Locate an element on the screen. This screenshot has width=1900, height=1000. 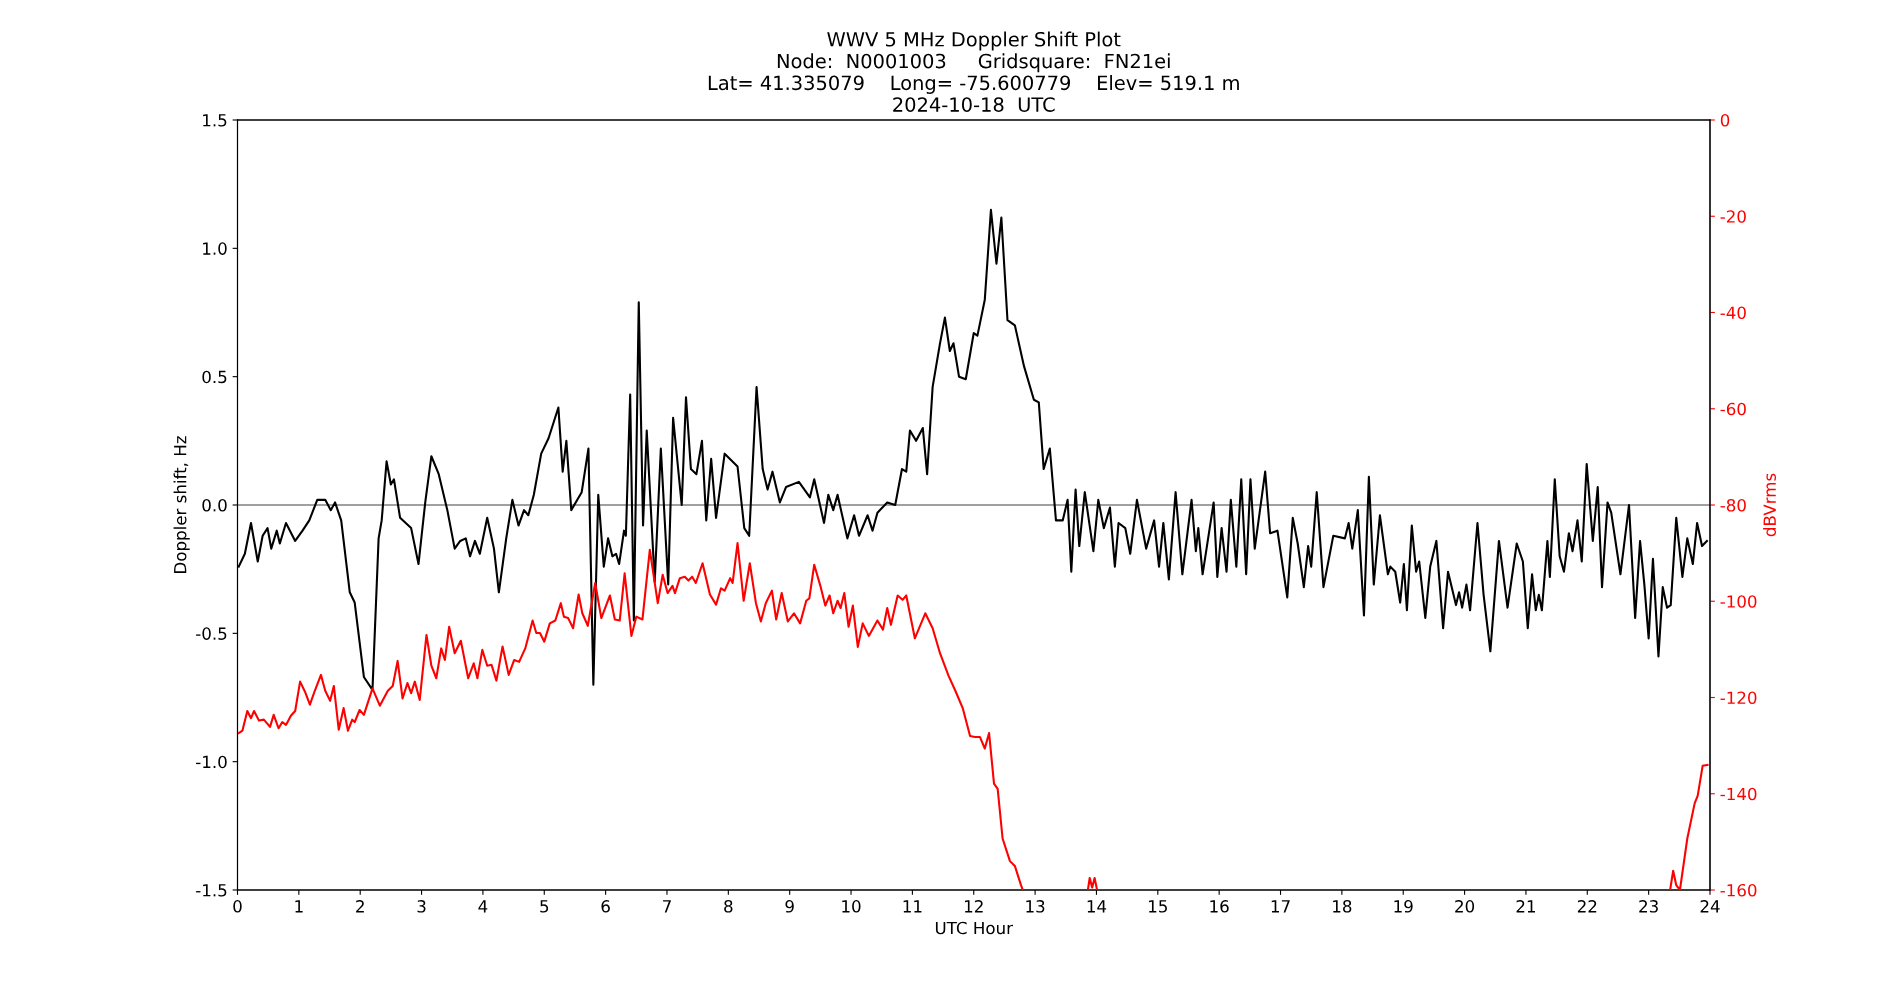
x-tick-label: 3 is located at coordinates (421, 906).